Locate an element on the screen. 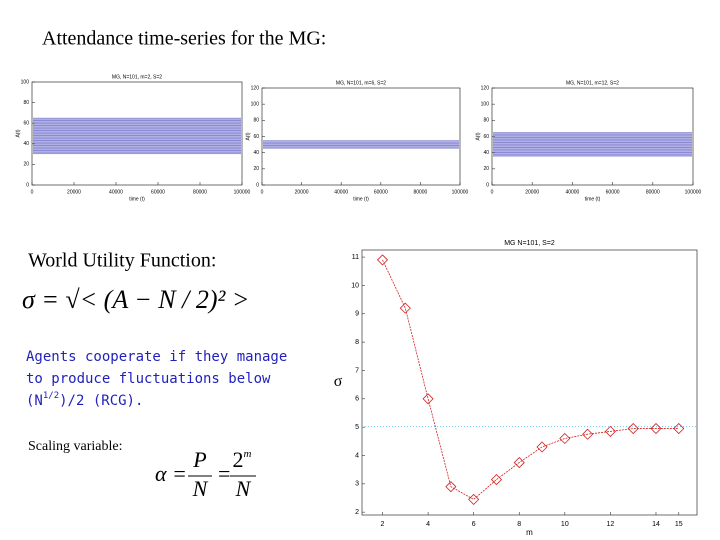  x-tick-label: 15 is located at coordinates (679, 524).